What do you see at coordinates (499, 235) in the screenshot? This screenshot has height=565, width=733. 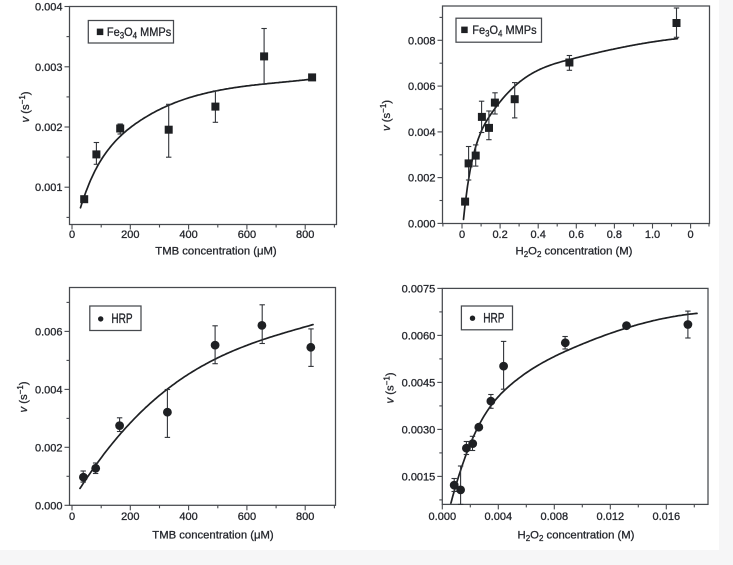 I see `svg-text: 0.2` at bounding box center [499, 235].